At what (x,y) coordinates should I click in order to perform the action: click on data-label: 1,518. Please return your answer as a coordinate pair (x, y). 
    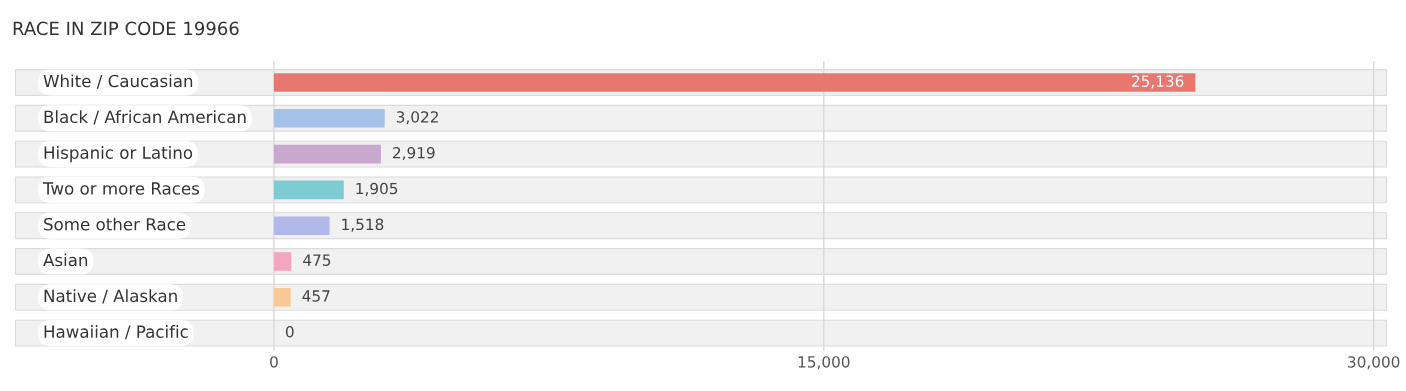
    Looking at the image, I should click on (363, 225).